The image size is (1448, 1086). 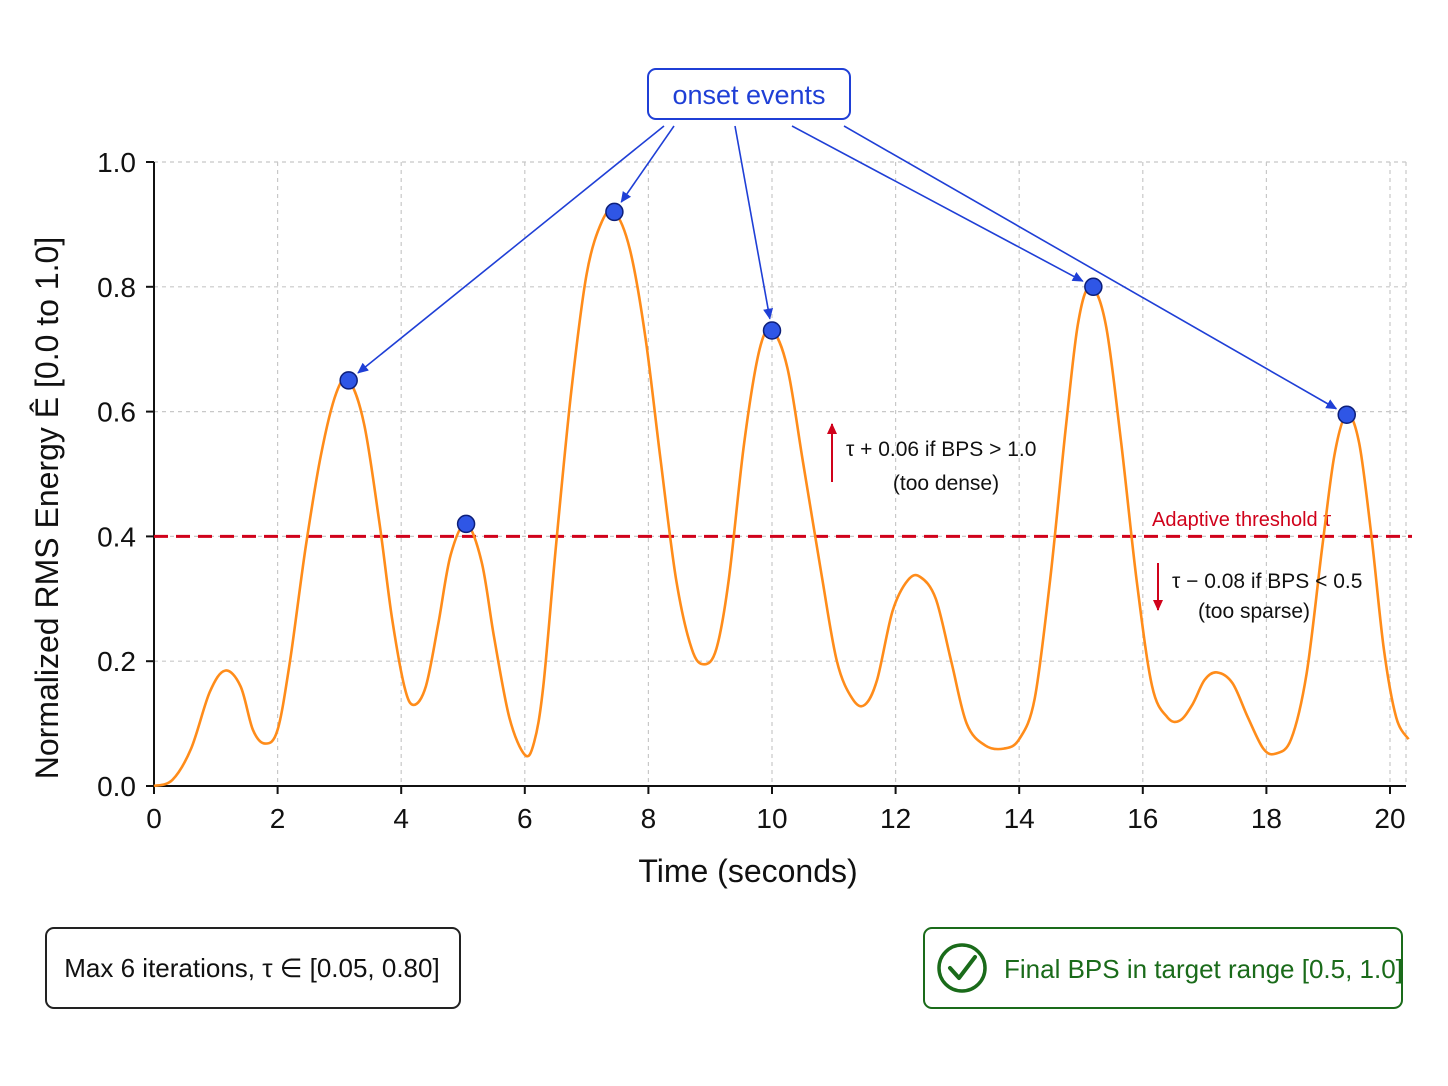 I want to click on callout-label: onset events, so click(x=748, y=95).